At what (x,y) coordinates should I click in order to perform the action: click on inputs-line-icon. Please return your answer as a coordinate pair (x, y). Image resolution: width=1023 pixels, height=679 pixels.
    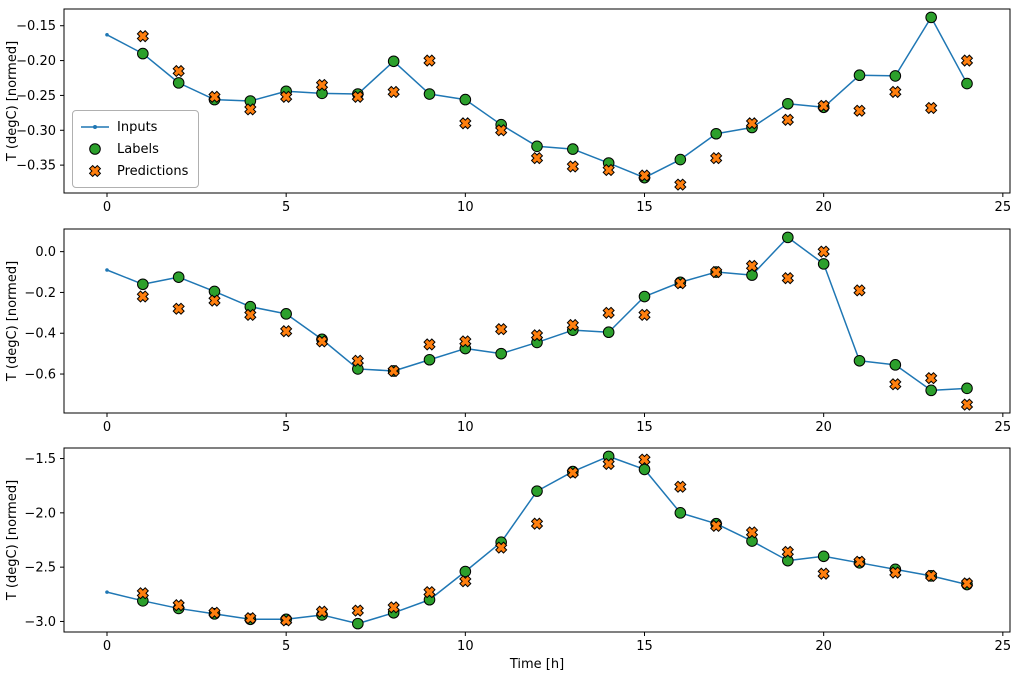
    Looking at the image, I should click on (95, 127).